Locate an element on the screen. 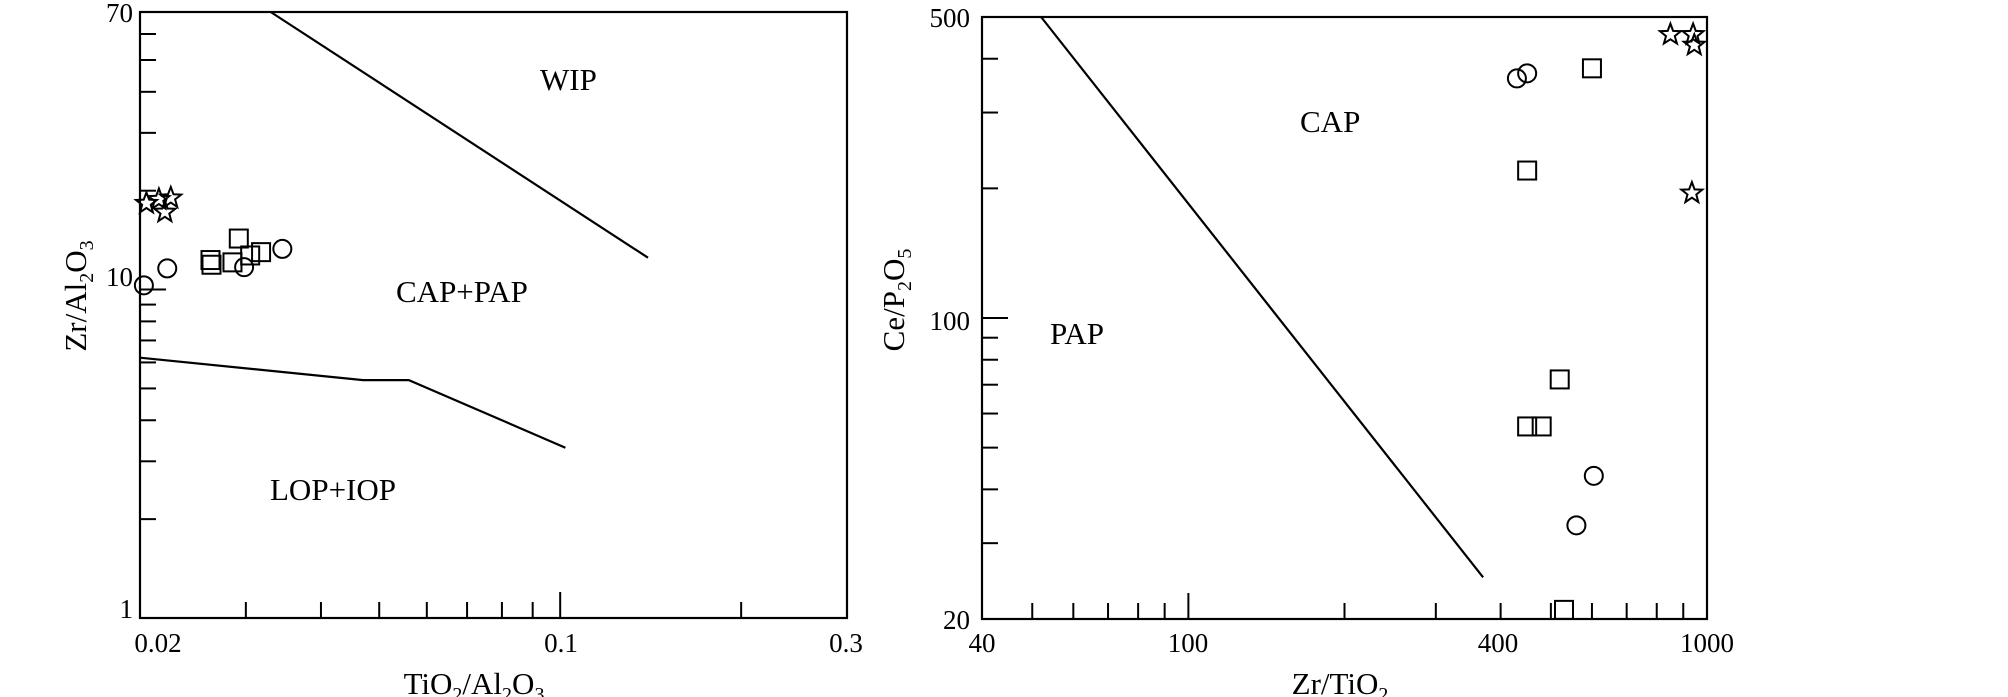  field-label-cap: CAP is located at coordinates (1330, 121).